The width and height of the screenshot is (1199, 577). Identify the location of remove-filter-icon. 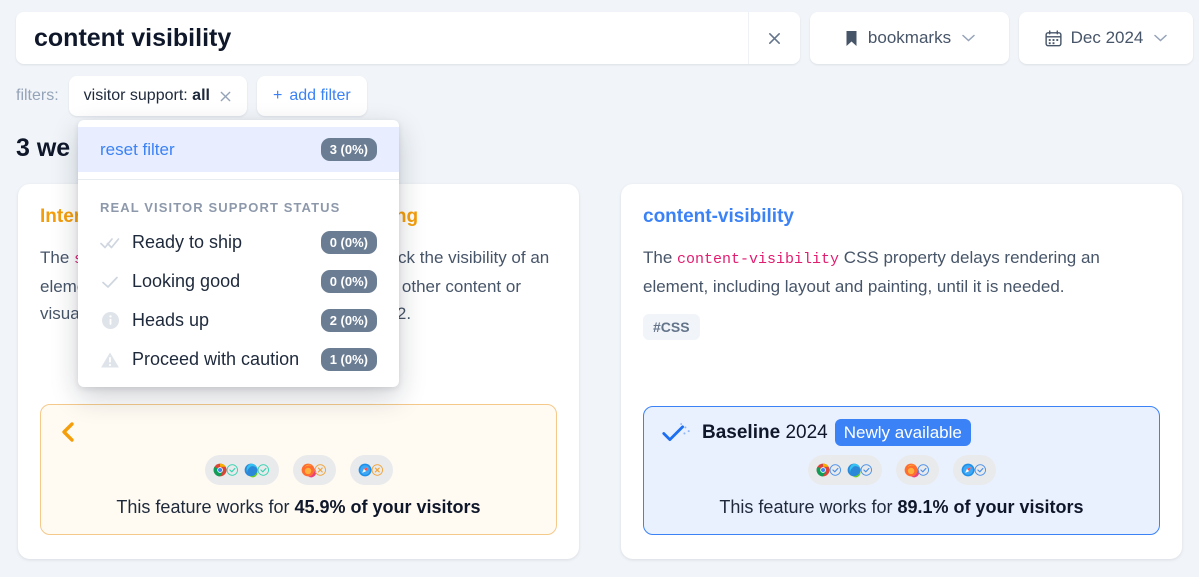
(225, 96).